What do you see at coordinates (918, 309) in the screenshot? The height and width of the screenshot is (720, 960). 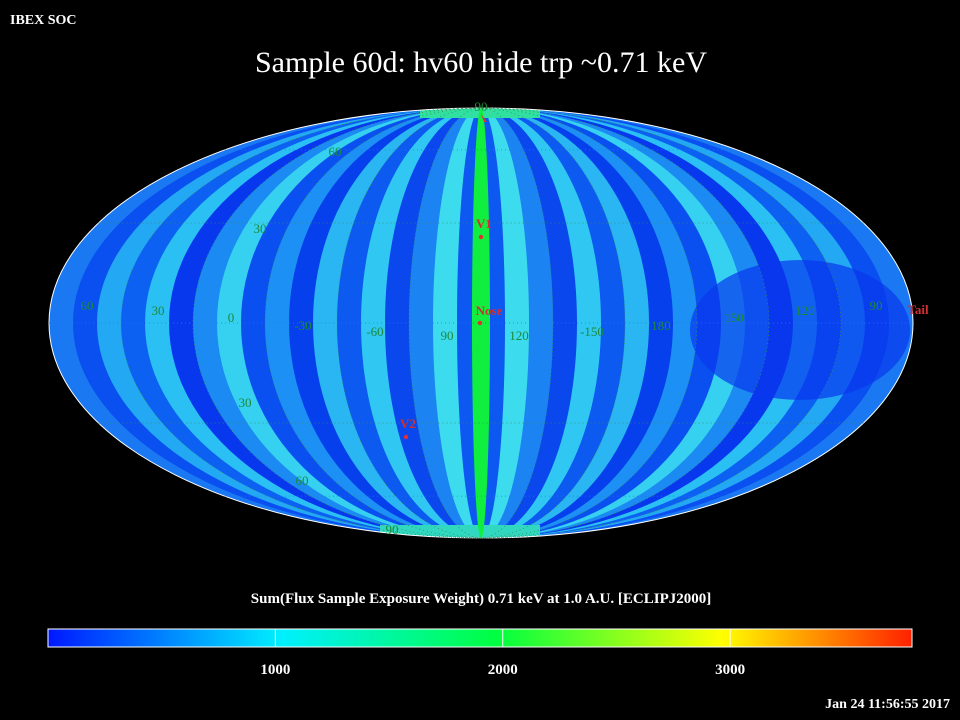 I see `marker-label: Tail` at bounding box center [918, 309].